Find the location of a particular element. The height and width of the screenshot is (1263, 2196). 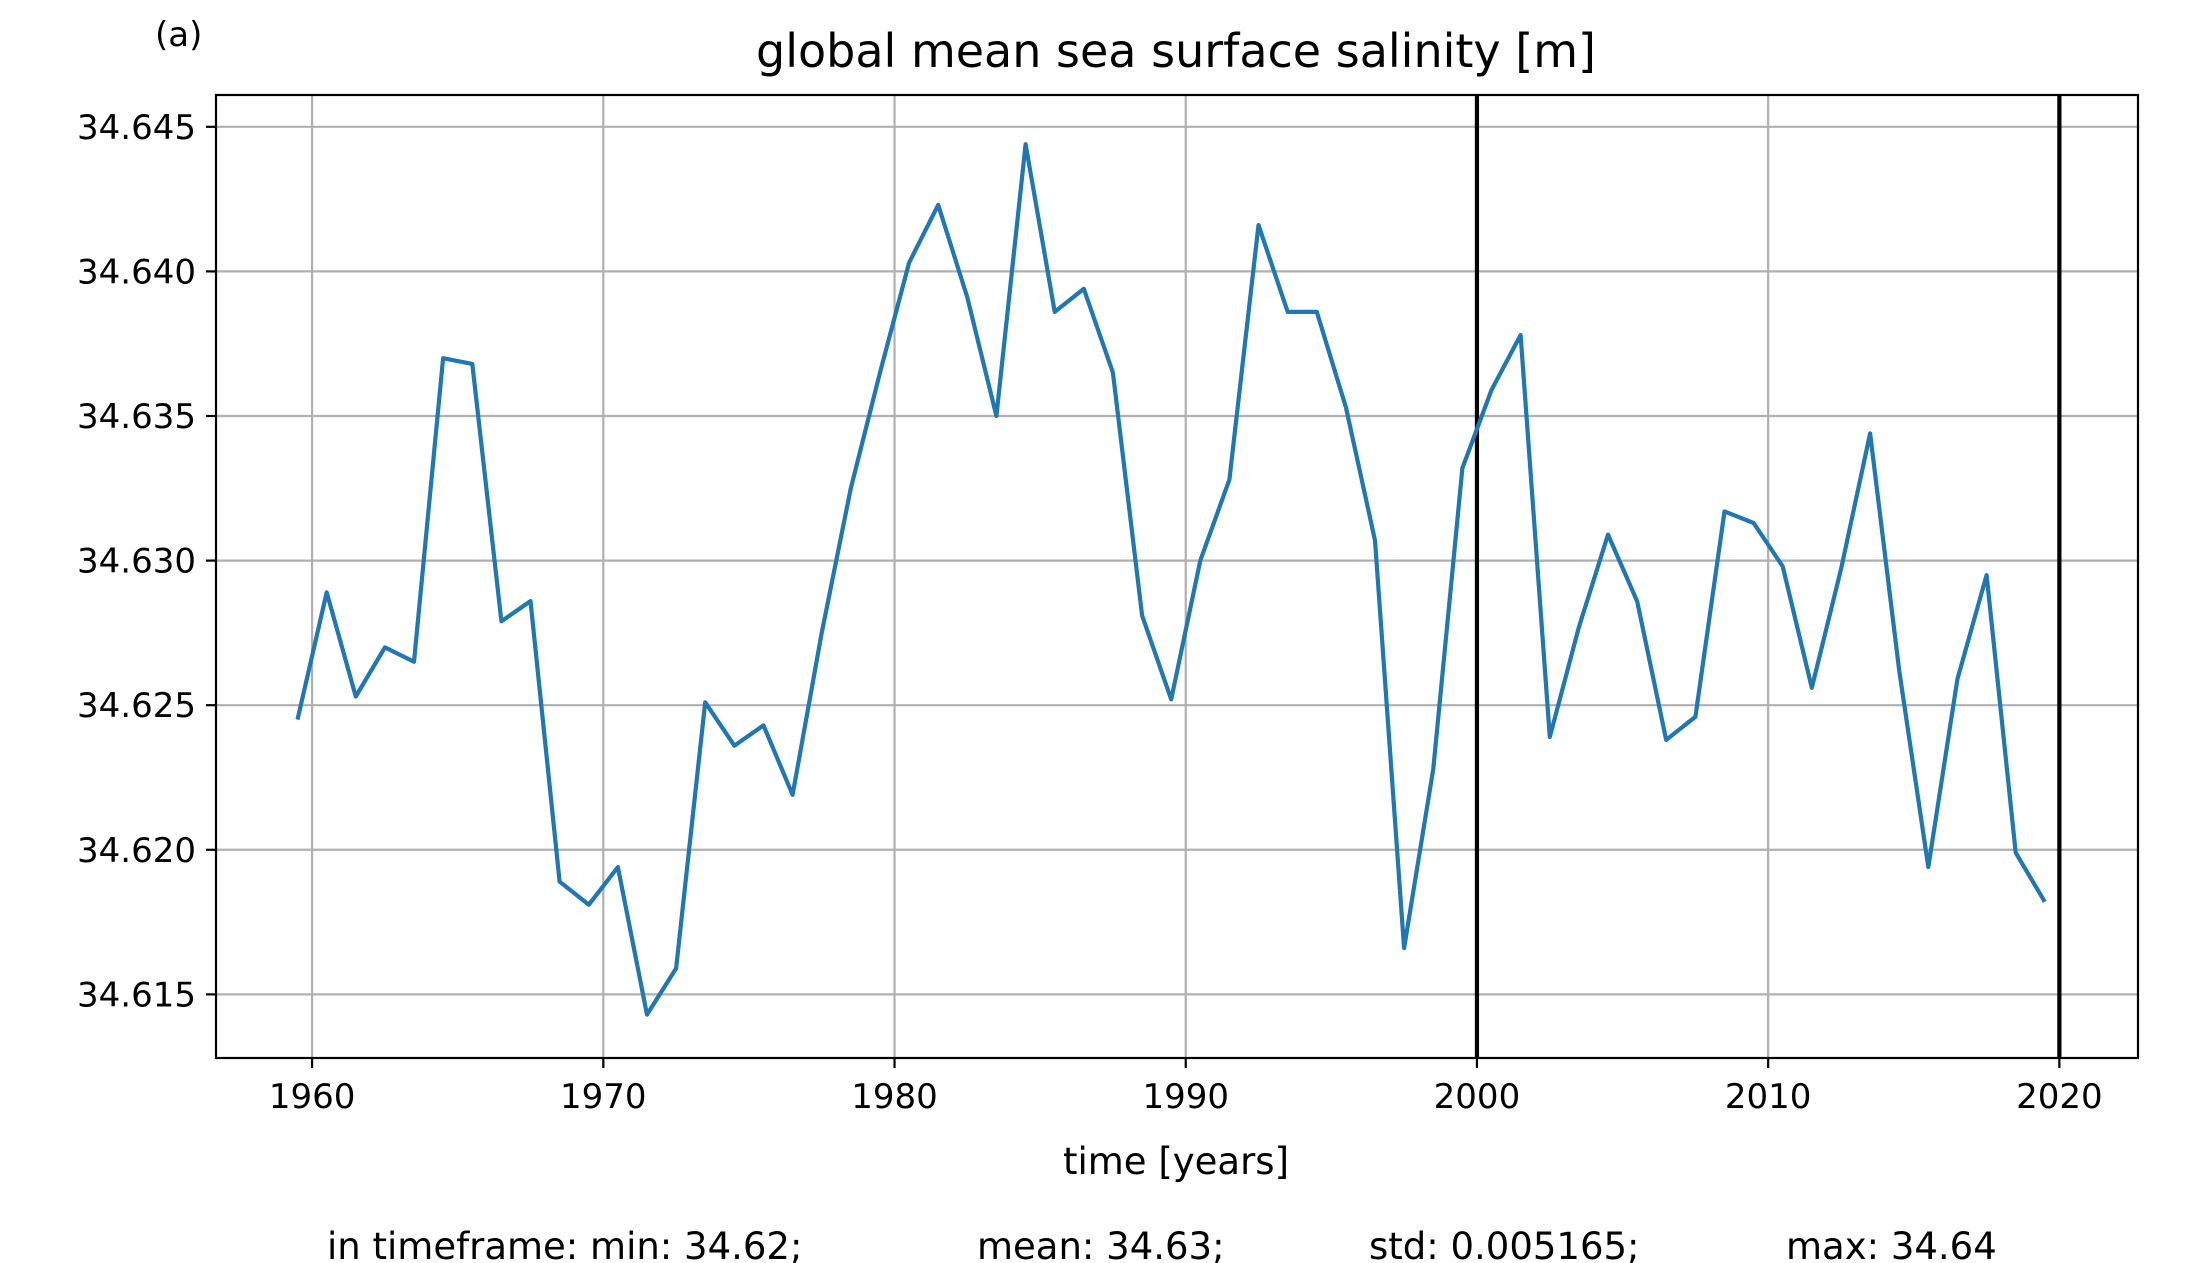

x-tick-label: 1960 is located at coordinates (312, 1097).